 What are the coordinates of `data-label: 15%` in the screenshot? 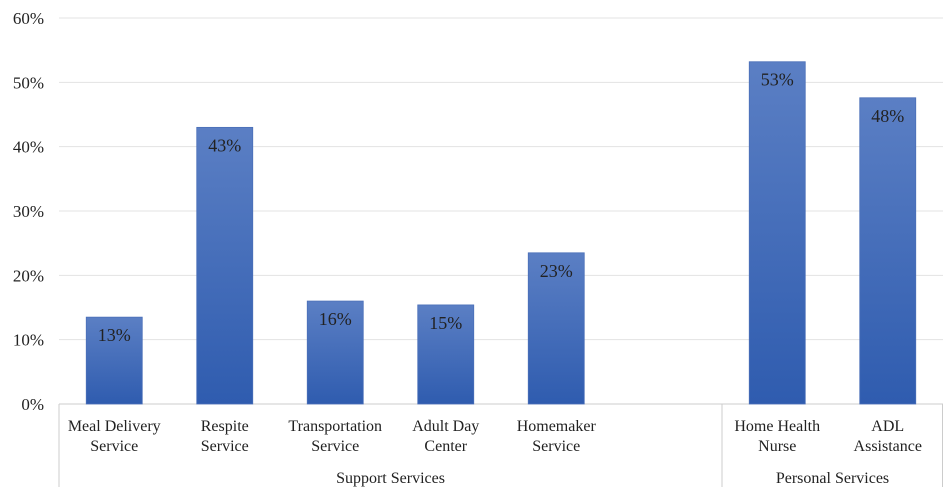 It's located at (445, 323).